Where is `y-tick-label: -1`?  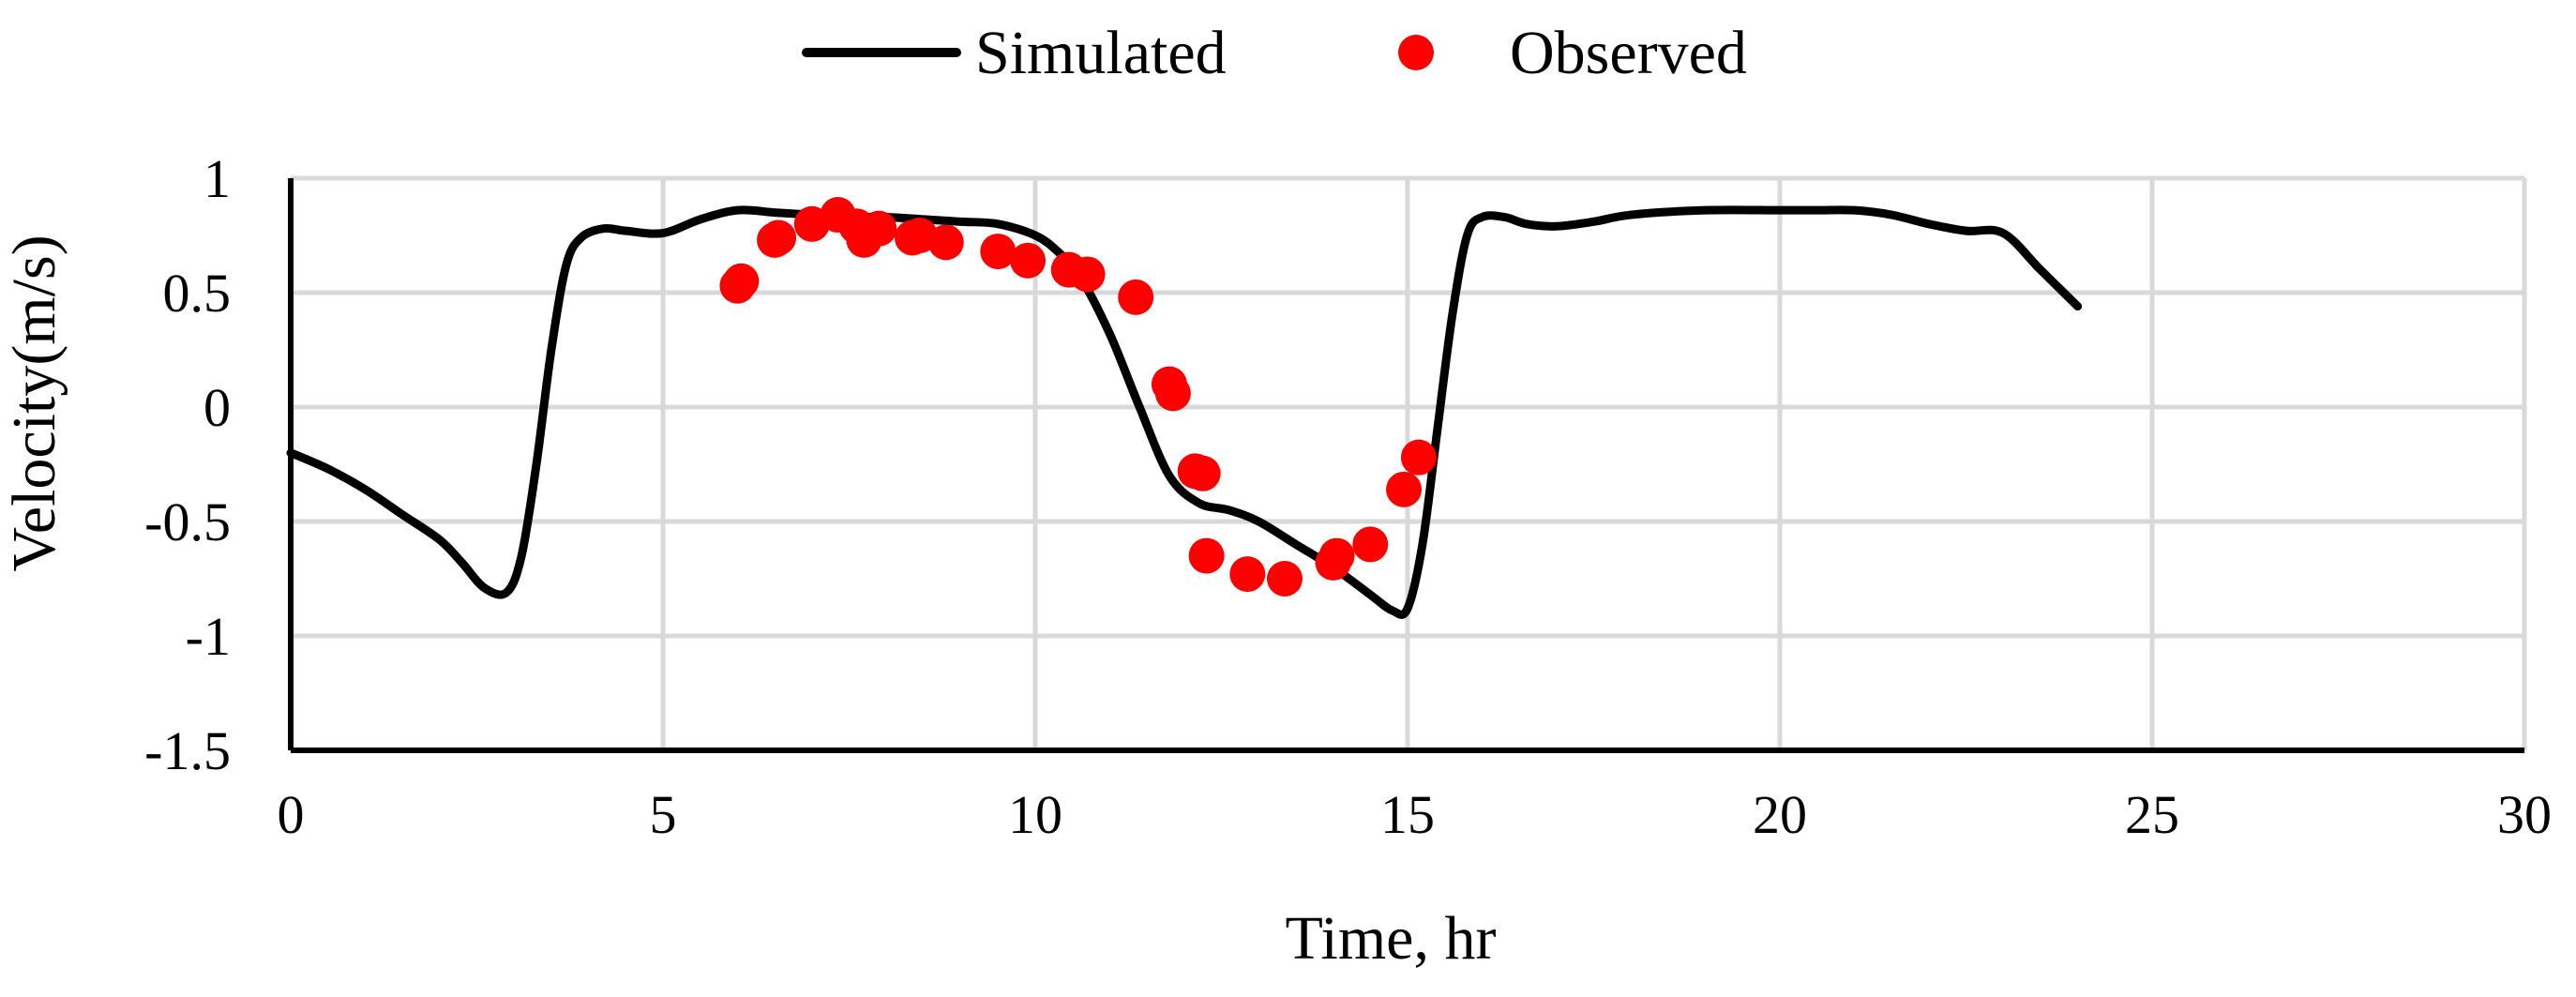 y-tick-label: -1 is located at coordinates (208, 636).